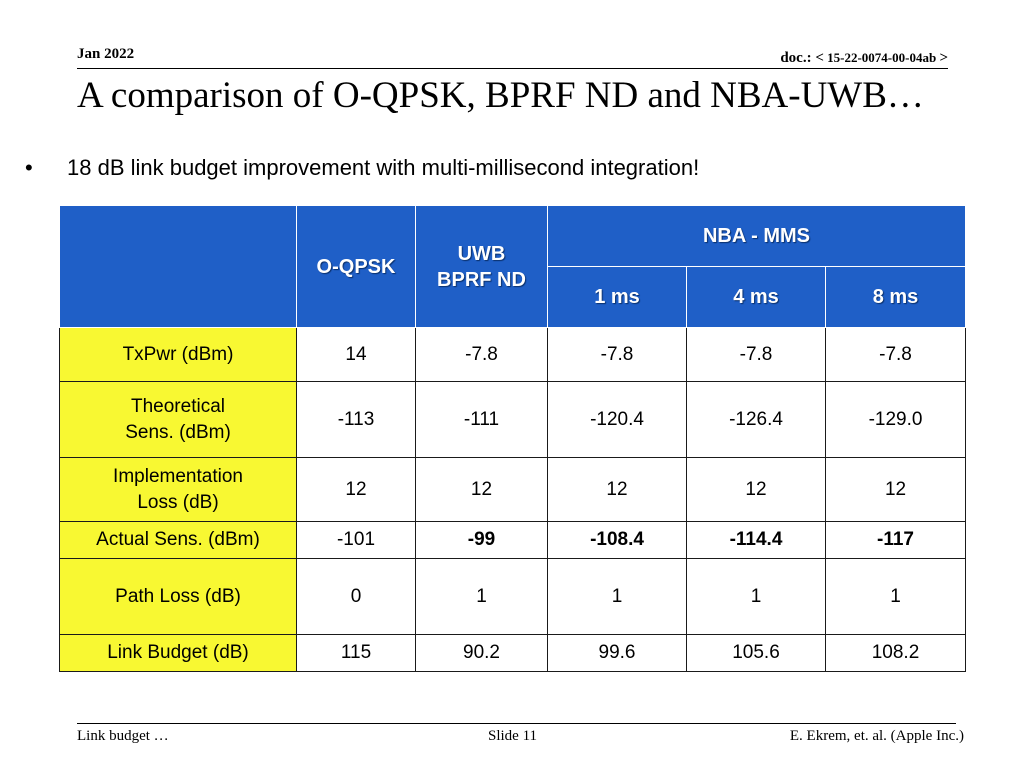  Describe the element at coordinates (178, 596) in the screenshot. I see `row-label-path-loss: Path Loss (dB)` at that location.